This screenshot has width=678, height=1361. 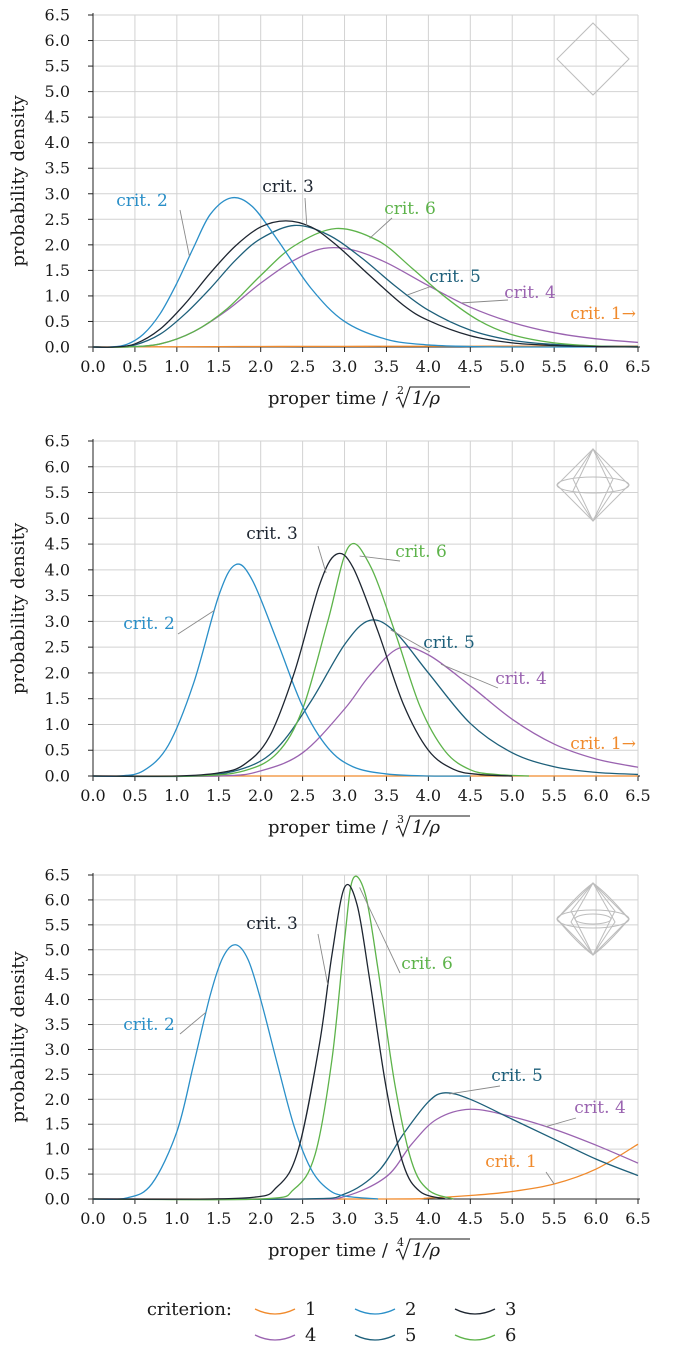 What do you see at coordinates (57, 1099) in the screenshot?
I see `y-tick-label: 2.0` at bounding box center [57, 1099].